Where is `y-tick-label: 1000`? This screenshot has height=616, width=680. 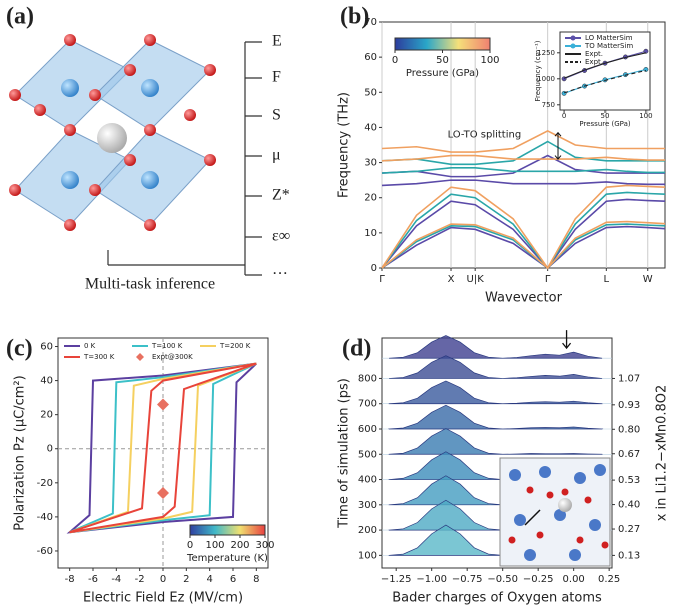
y-tick-label: 1000 is located at coordinates (546, 79).